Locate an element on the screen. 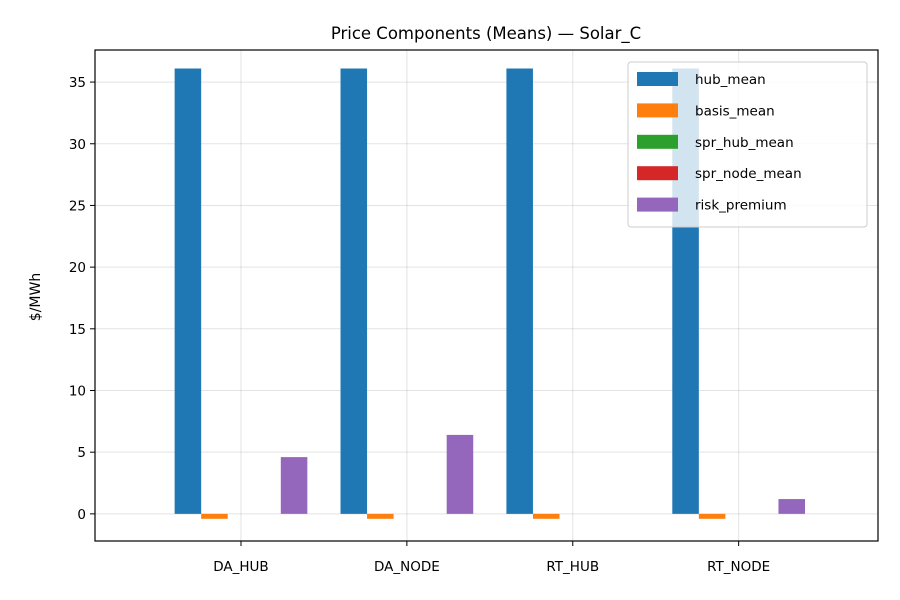 Image resolution: width=900 pixels, height=600 pixels. legend-swatch-basis_mean is located at coordinates (657, 110).